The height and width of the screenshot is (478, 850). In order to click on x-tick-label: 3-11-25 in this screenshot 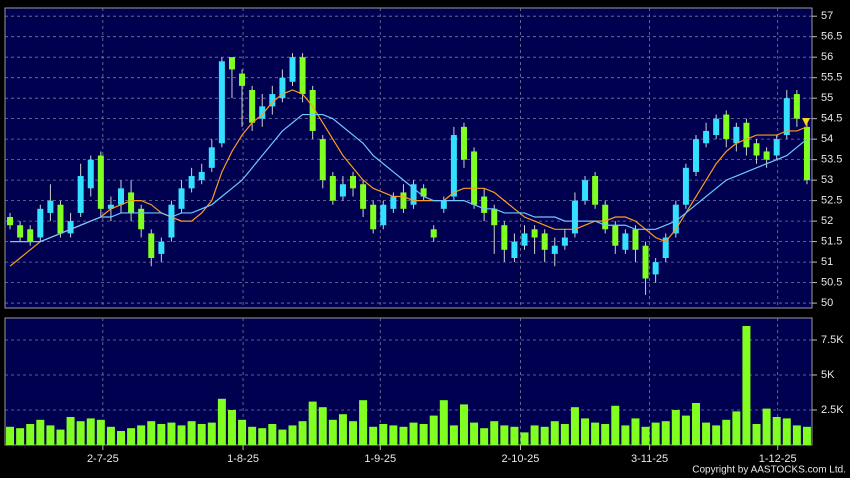, I will do `click(649, 459)`.